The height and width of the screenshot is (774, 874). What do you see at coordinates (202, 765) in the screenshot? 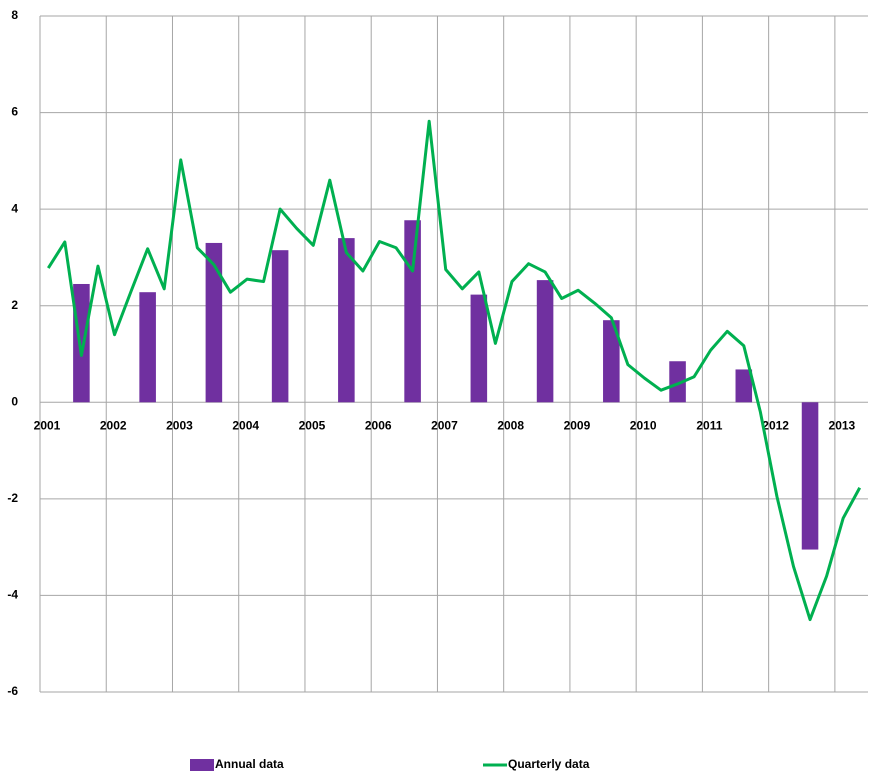
I see `legend-swatch` at bounding box center [202, 765].